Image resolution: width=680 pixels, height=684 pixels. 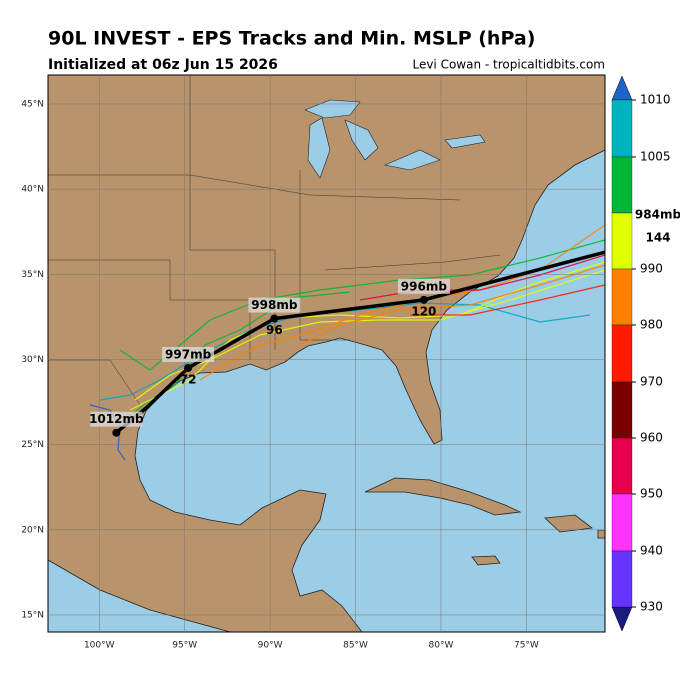 What do you see at coordinates (526, 646) in the screenshot?
I see `lon-label: 75°W` at bounding box center [526, 646].